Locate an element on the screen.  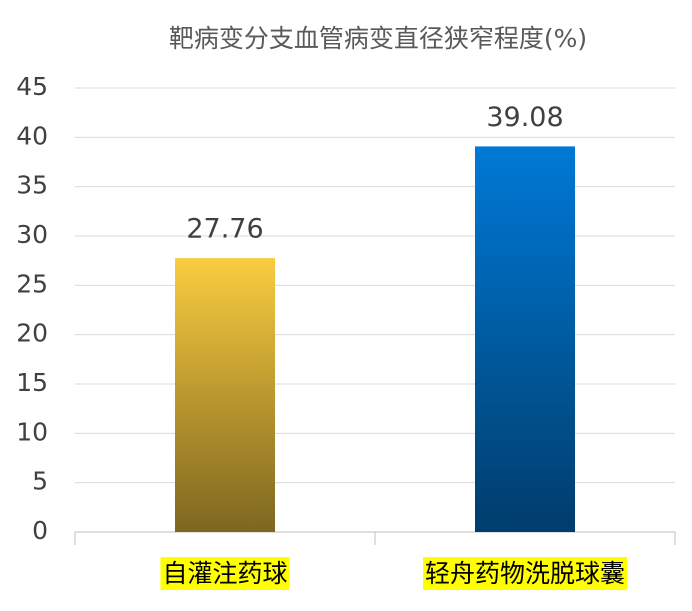
y-tick-label: 15 is located at coordinates (32, 382).